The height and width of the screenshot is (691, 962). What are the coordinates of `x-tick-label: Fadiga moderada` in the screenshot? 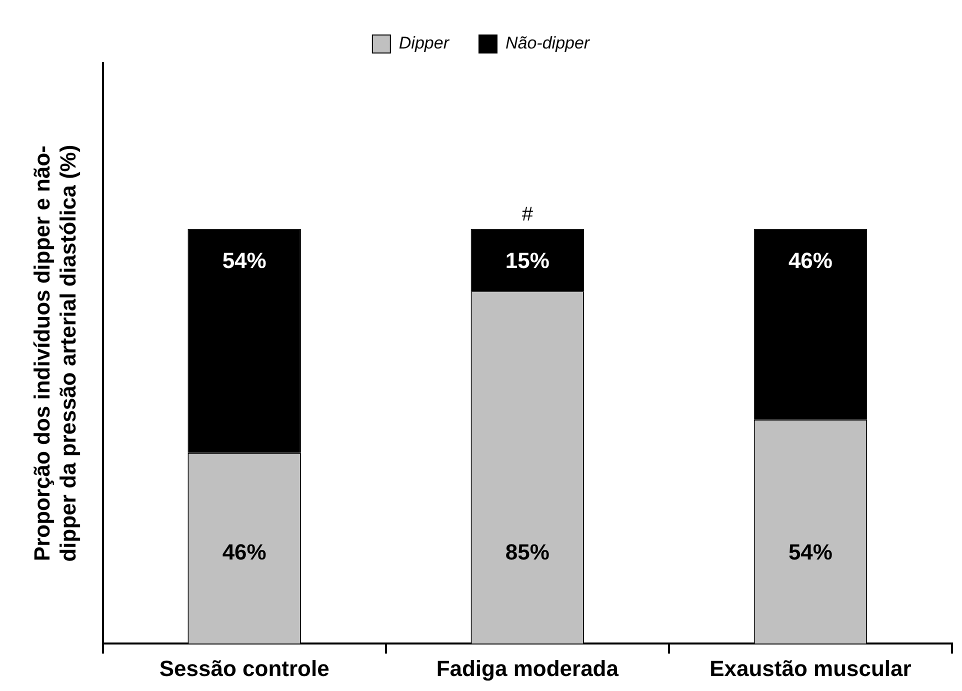 It's located at (528, 668).